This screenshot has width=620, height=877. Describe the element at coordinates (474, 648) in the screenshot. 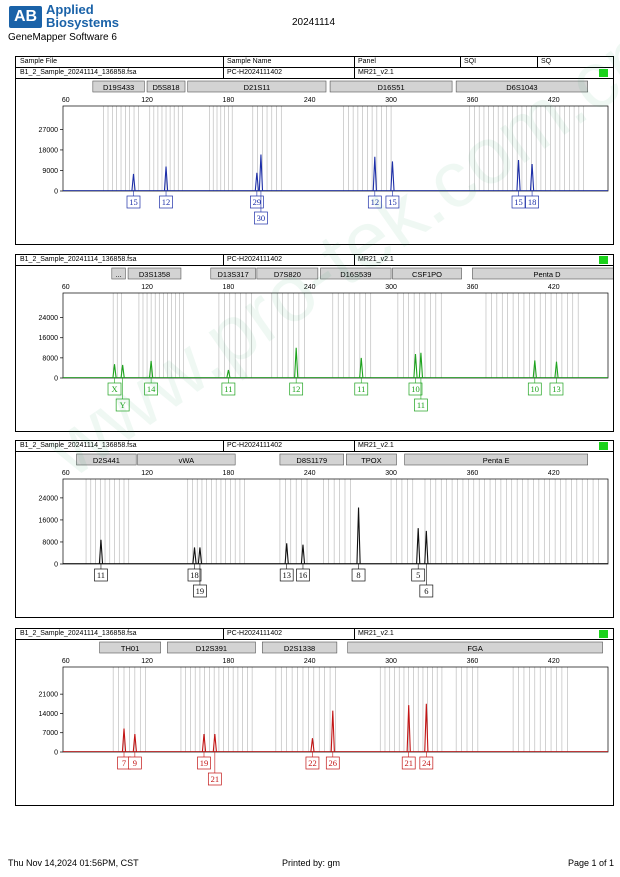

I see `marker-label: FGA` at that location.